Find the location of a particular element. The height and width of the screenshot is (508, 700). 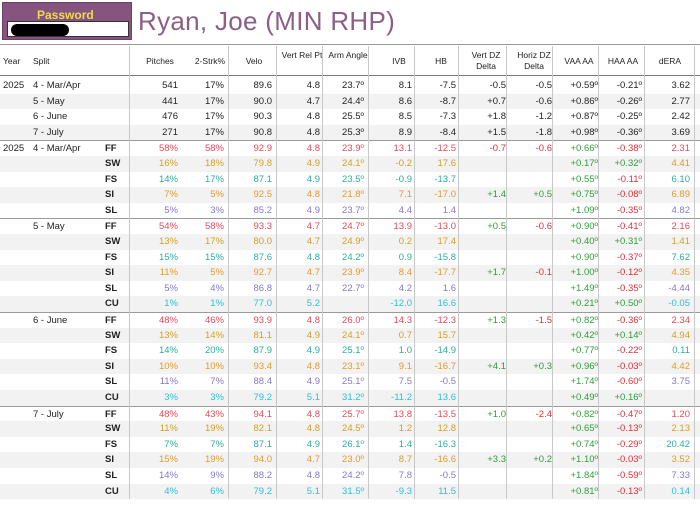

cell-ivb: 13.8 is located at coordinates (403, 414).